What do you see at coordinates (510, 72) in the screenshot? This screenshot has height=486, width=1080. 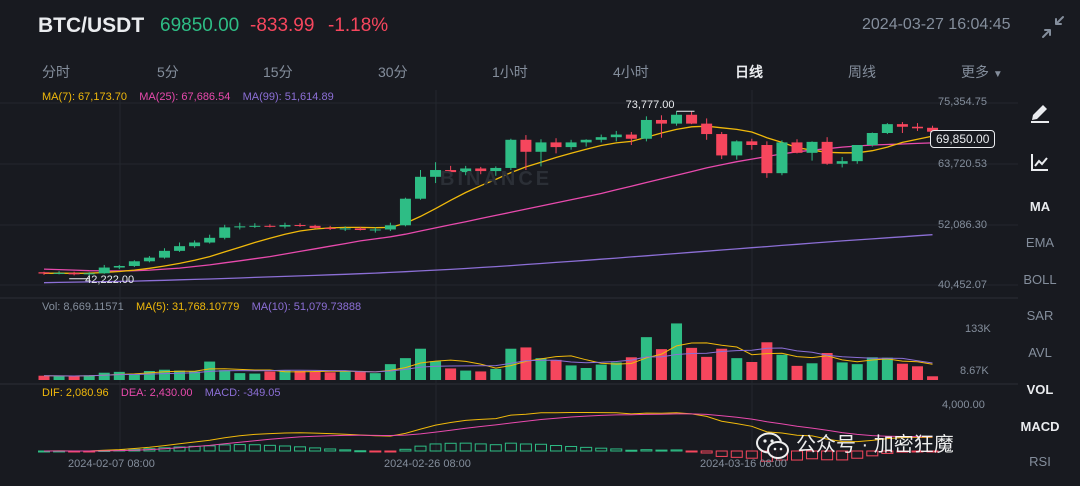 I see `tab-1h: 1小时` at bounding box center [510, 72].